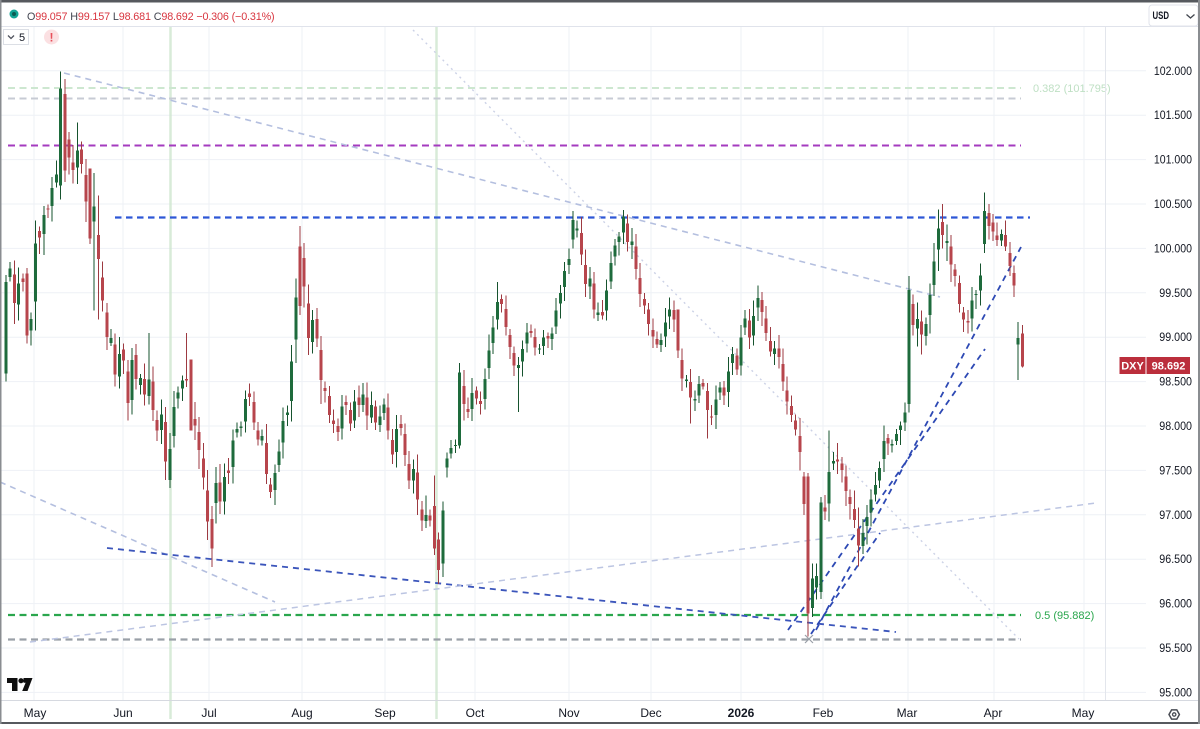 Image resolution: width=1200 pixels, height=729 pixels. What do you see at coordinates (22, 38) in the screenshot?
I see `svg-text: 5` at bounding box center [22, 38].